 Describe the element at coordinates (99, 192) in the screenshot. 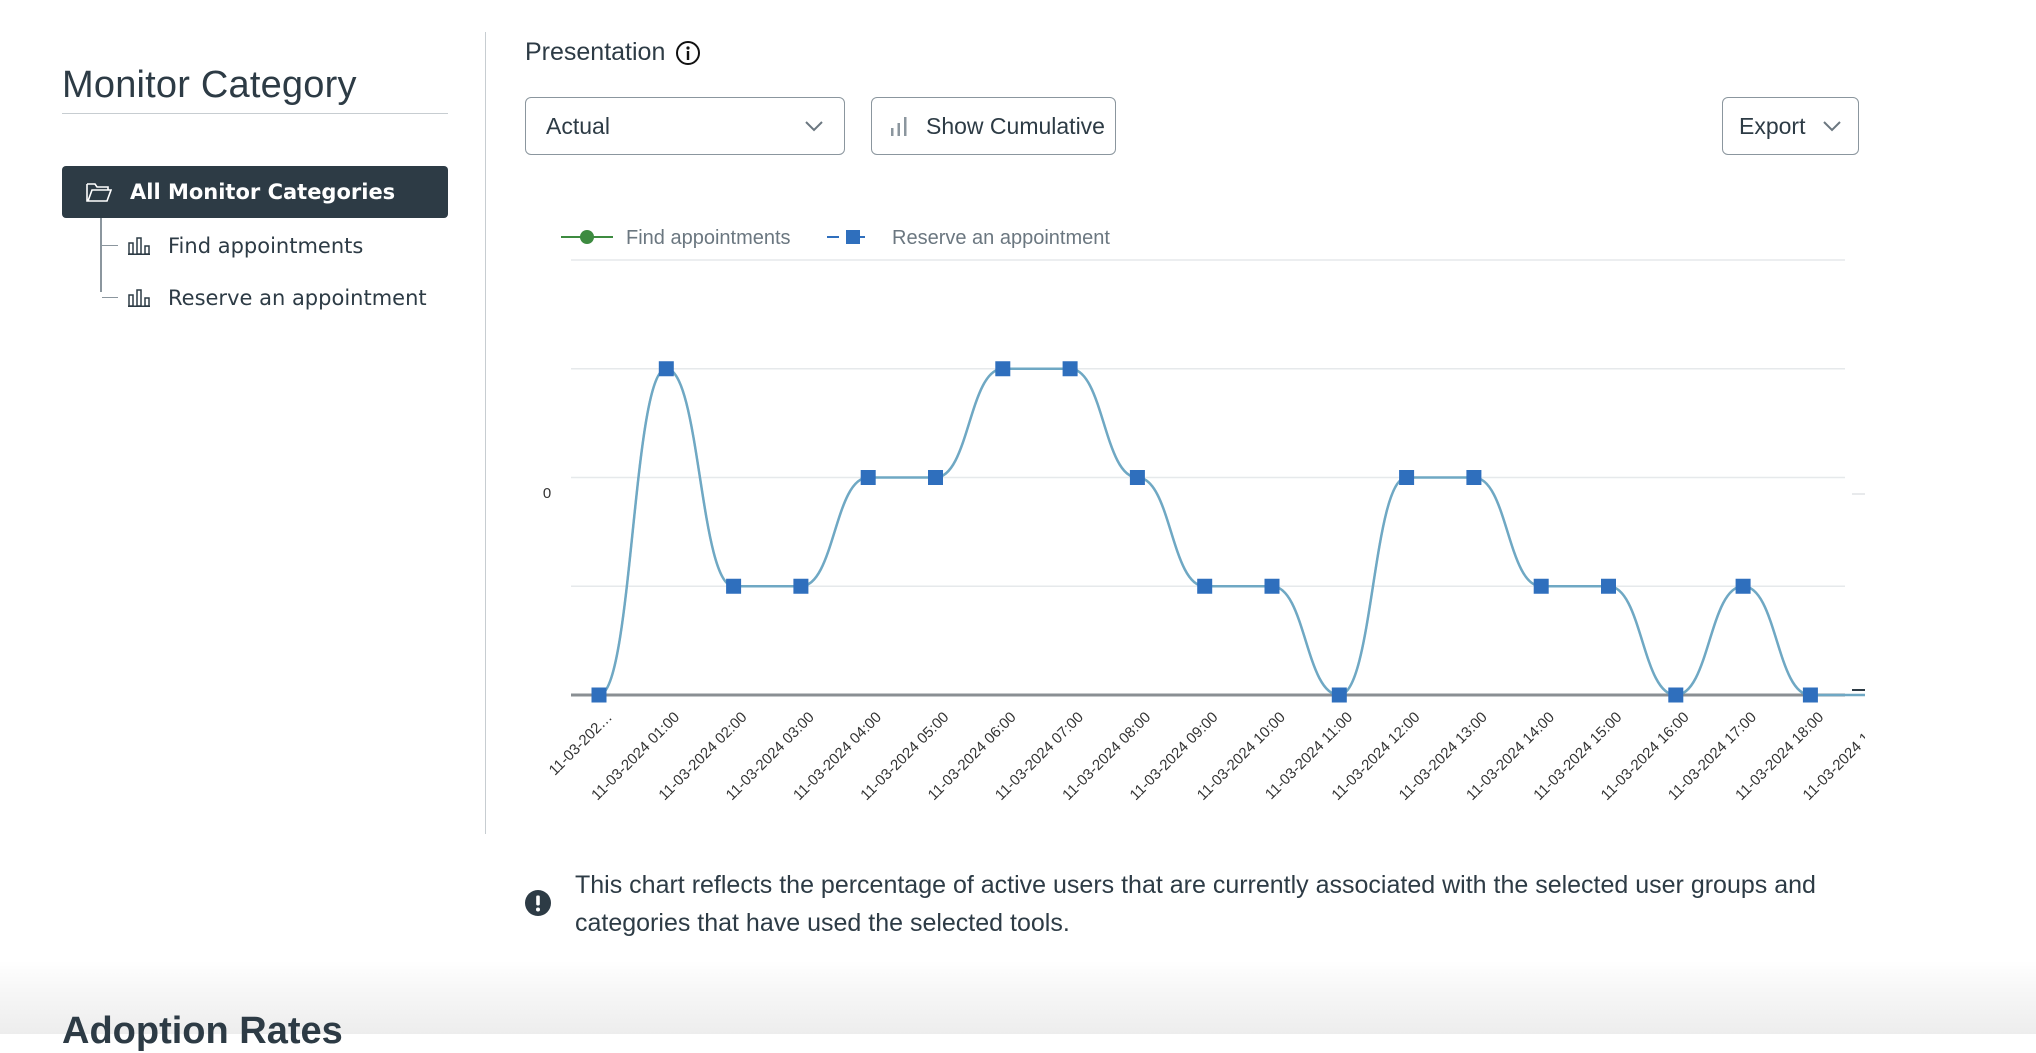

I see `folder-open-icon` at that location.